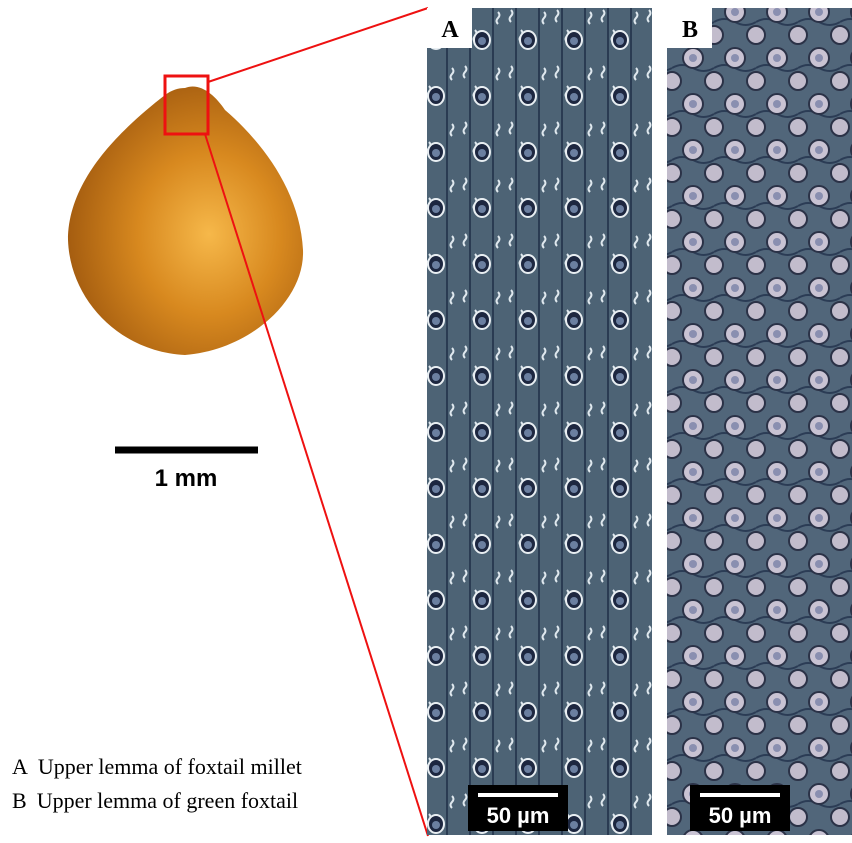  I want to click on scale-label: 1 mm, so click(186, 478).